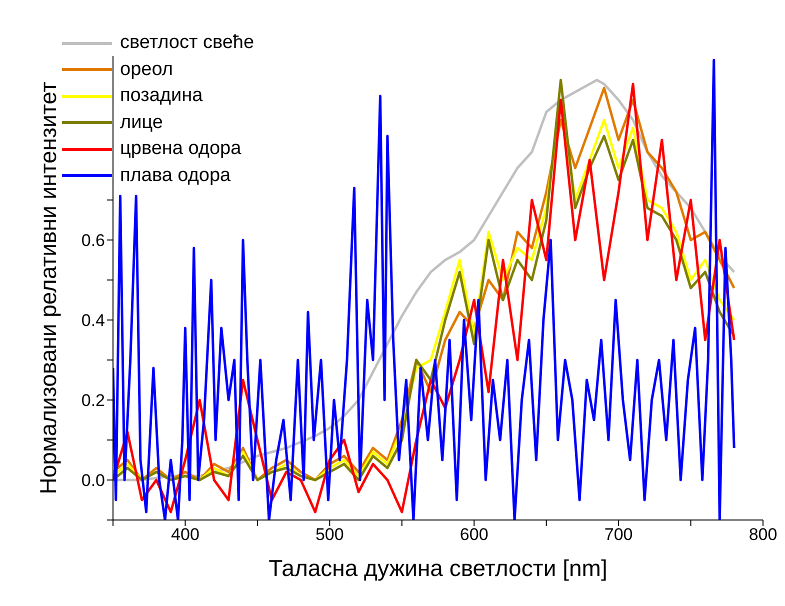 Image resolution: width=785 pixels, height=606 pixels. Describe the element at coordinates (187, 43) in the screenshot. I see `legend-label: светлост свеће` at that location.